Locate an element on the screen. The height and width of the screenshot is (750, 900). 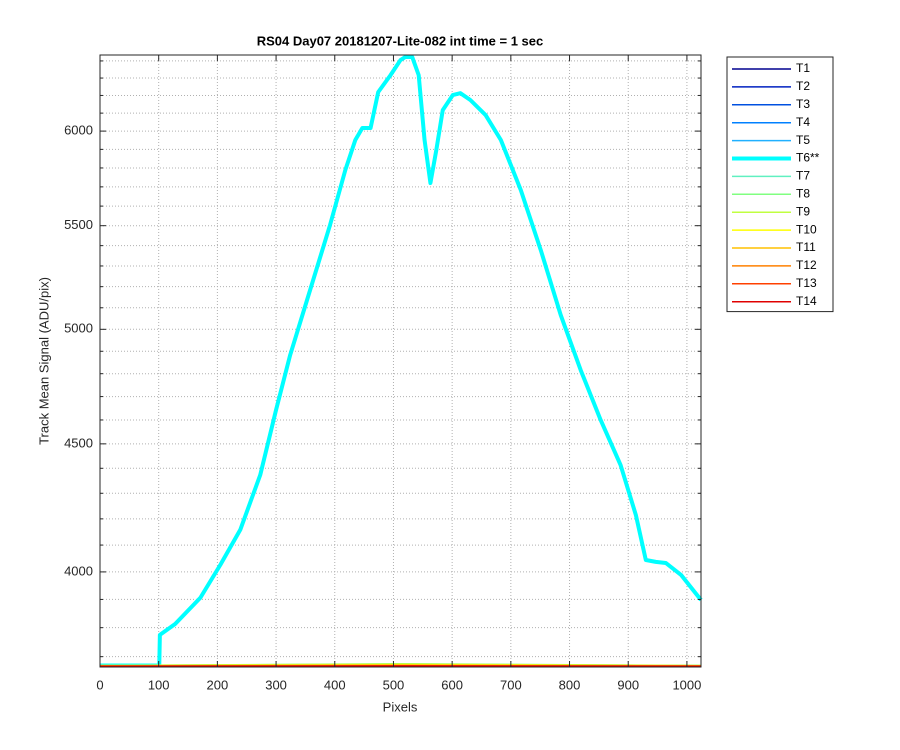
y-tick-label: 6000 is located at coordinates (78, 130).